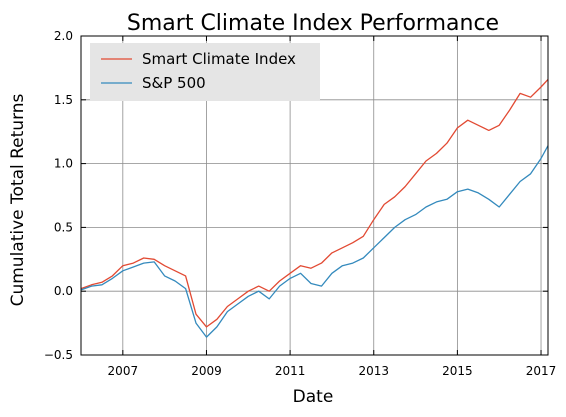 This screenshot has width=566, height=417. I want to click on legend-box, so click(205, 72).